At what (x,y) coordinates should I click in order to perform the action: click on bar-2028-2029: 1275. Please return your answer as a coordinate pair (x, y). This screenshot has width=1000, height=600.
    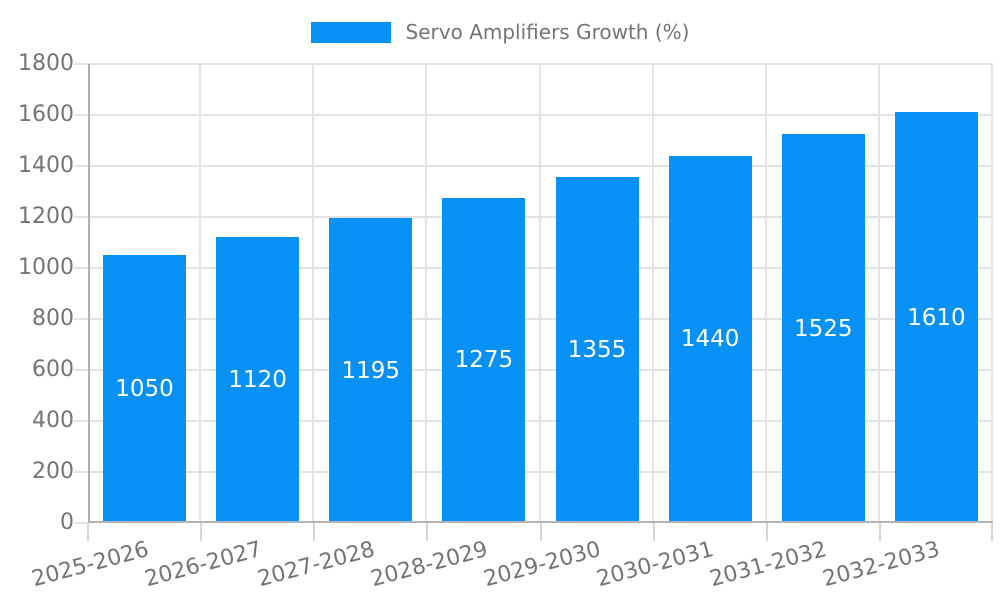
    Looking at the image, I should click on (484, 360).